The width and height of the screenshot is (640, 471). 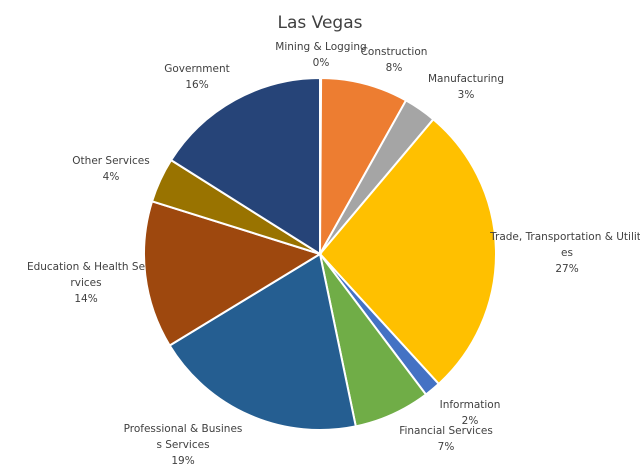 I want to click on slice-label-2: Construction 8%, so click(x=394, y=60).